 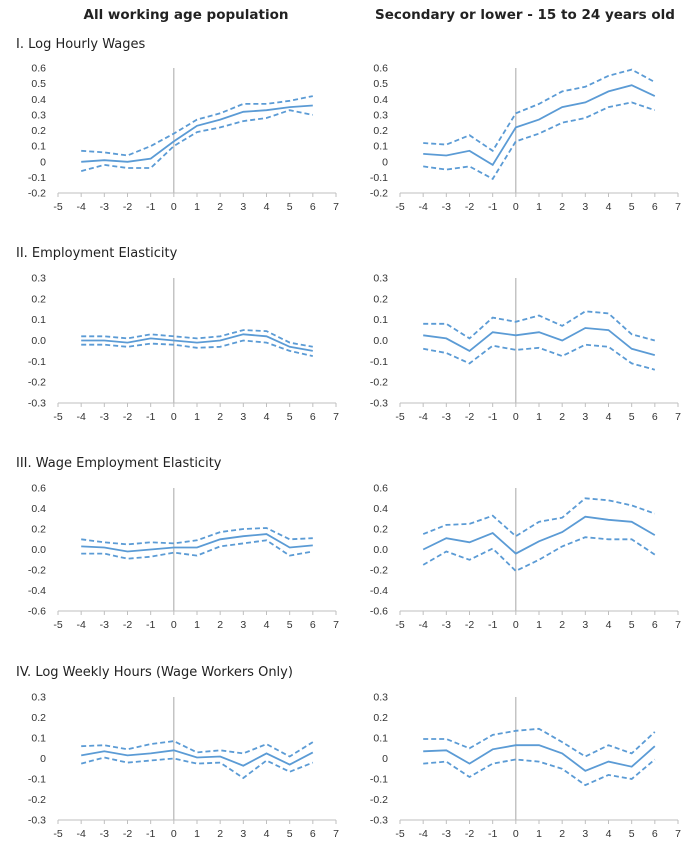 I want to click on y-tick-label: 0.2, so click(x=380, y=131).